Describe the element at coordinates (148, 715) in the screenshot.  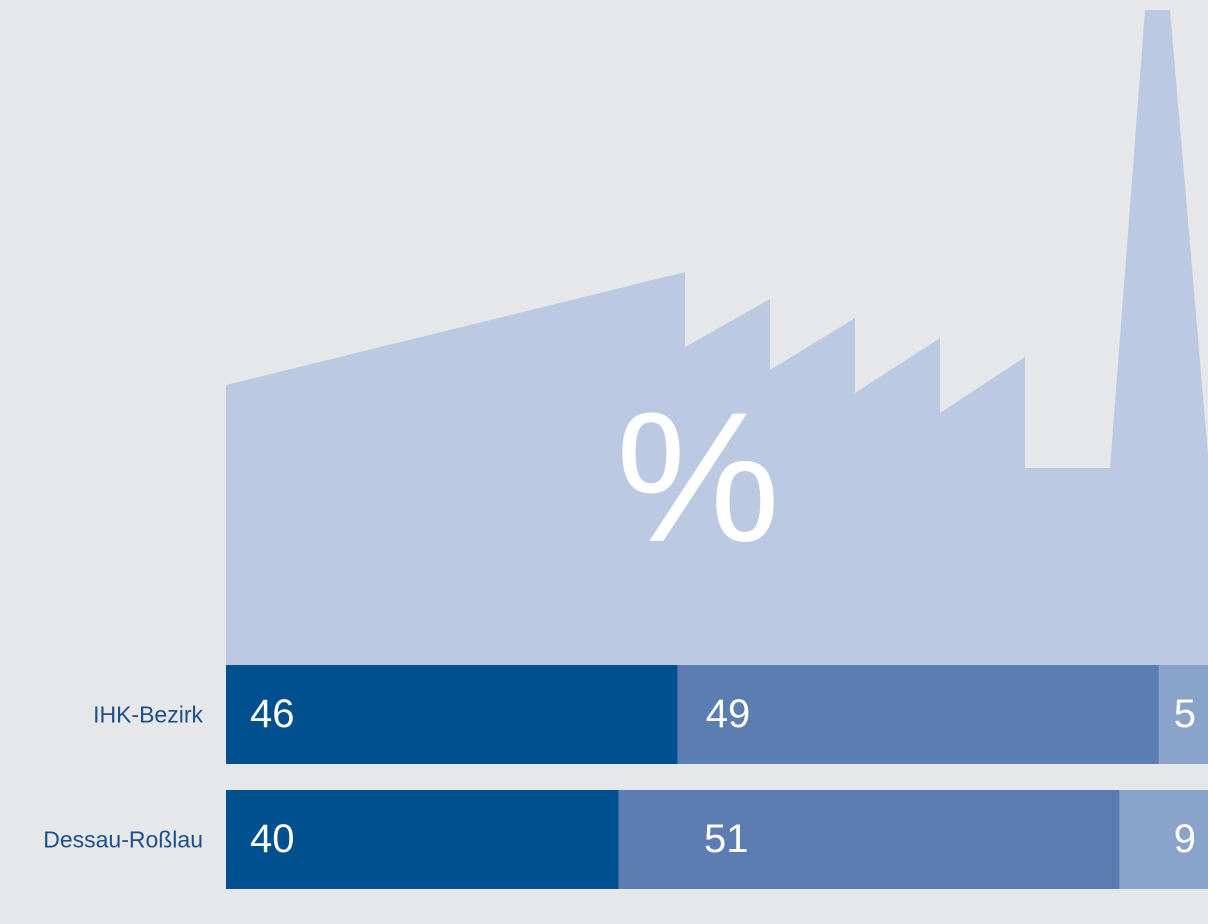
I see `category-label: IHK-Bezirk` at that location.